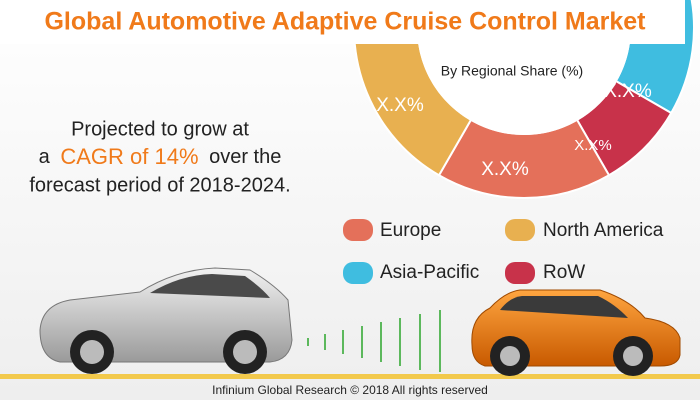 The image size is (700, 400). What do you see at coordinates (159, 185) in the screenshot?
I see `projection-line: forecast period of 2018-2024.` at bounding box center [159, 185].